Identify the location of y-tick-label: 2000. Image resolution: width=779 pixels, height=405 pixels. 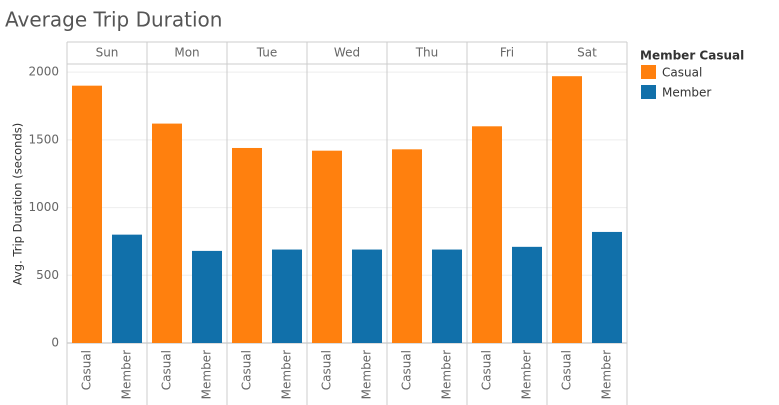
(43, 72).